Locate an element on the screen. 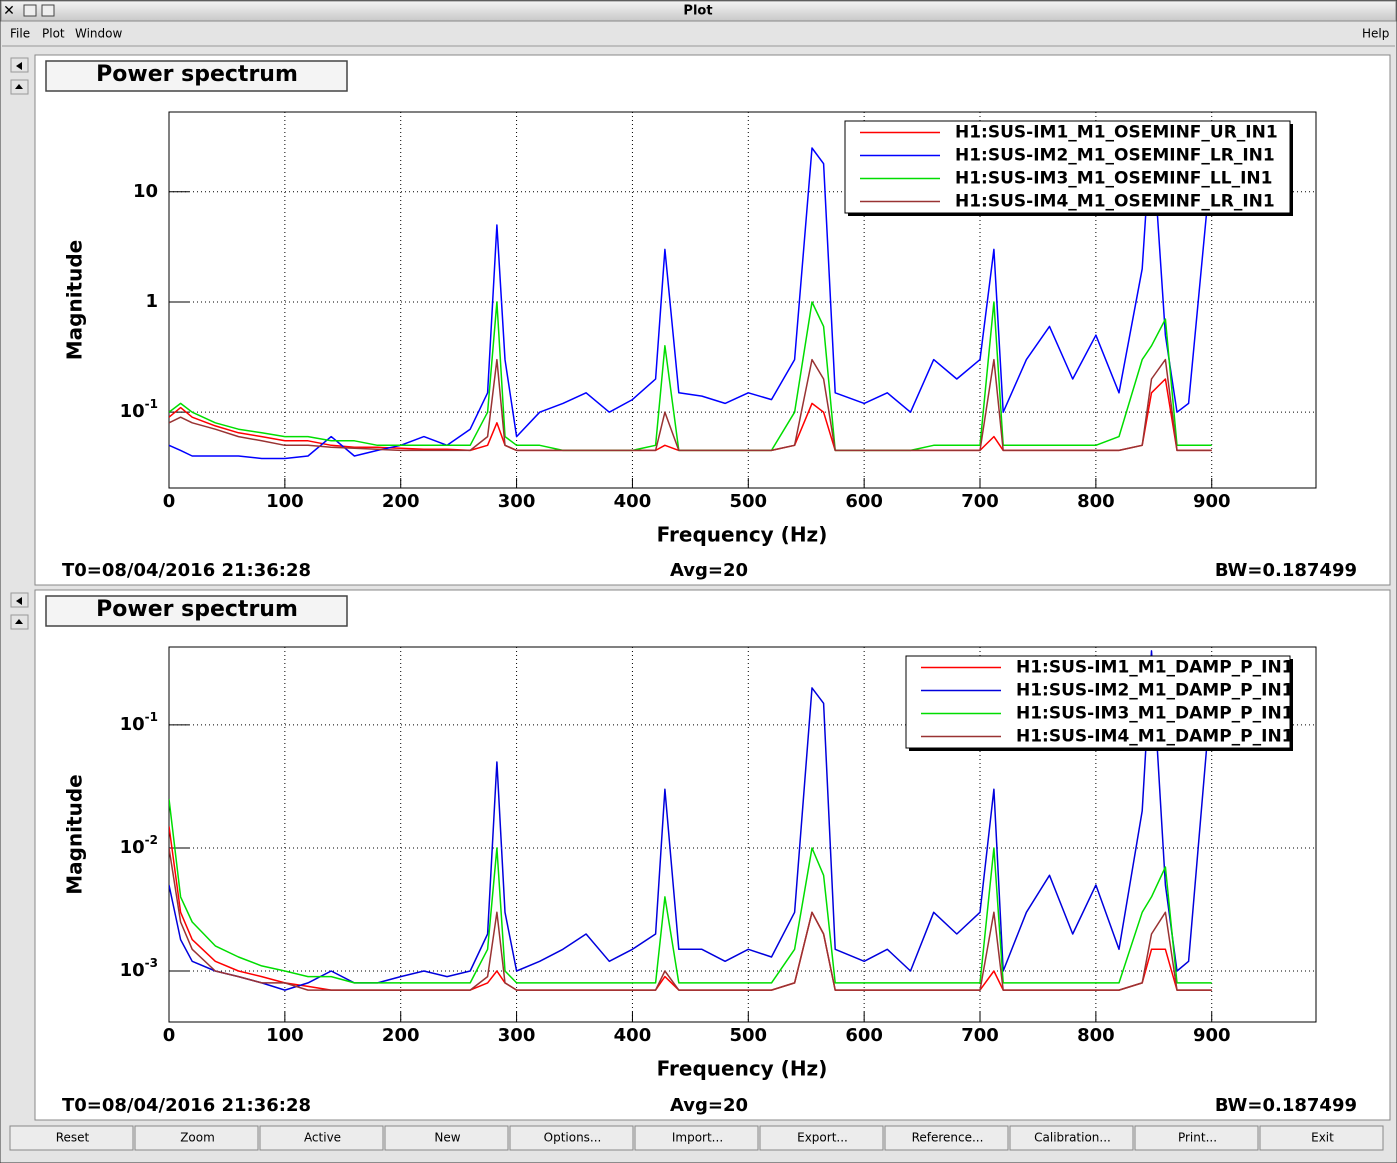  legend-label: H1:SUS-IM1_M1_OSEMINF_UR_IN1 is located at coordinates (1116, 133).